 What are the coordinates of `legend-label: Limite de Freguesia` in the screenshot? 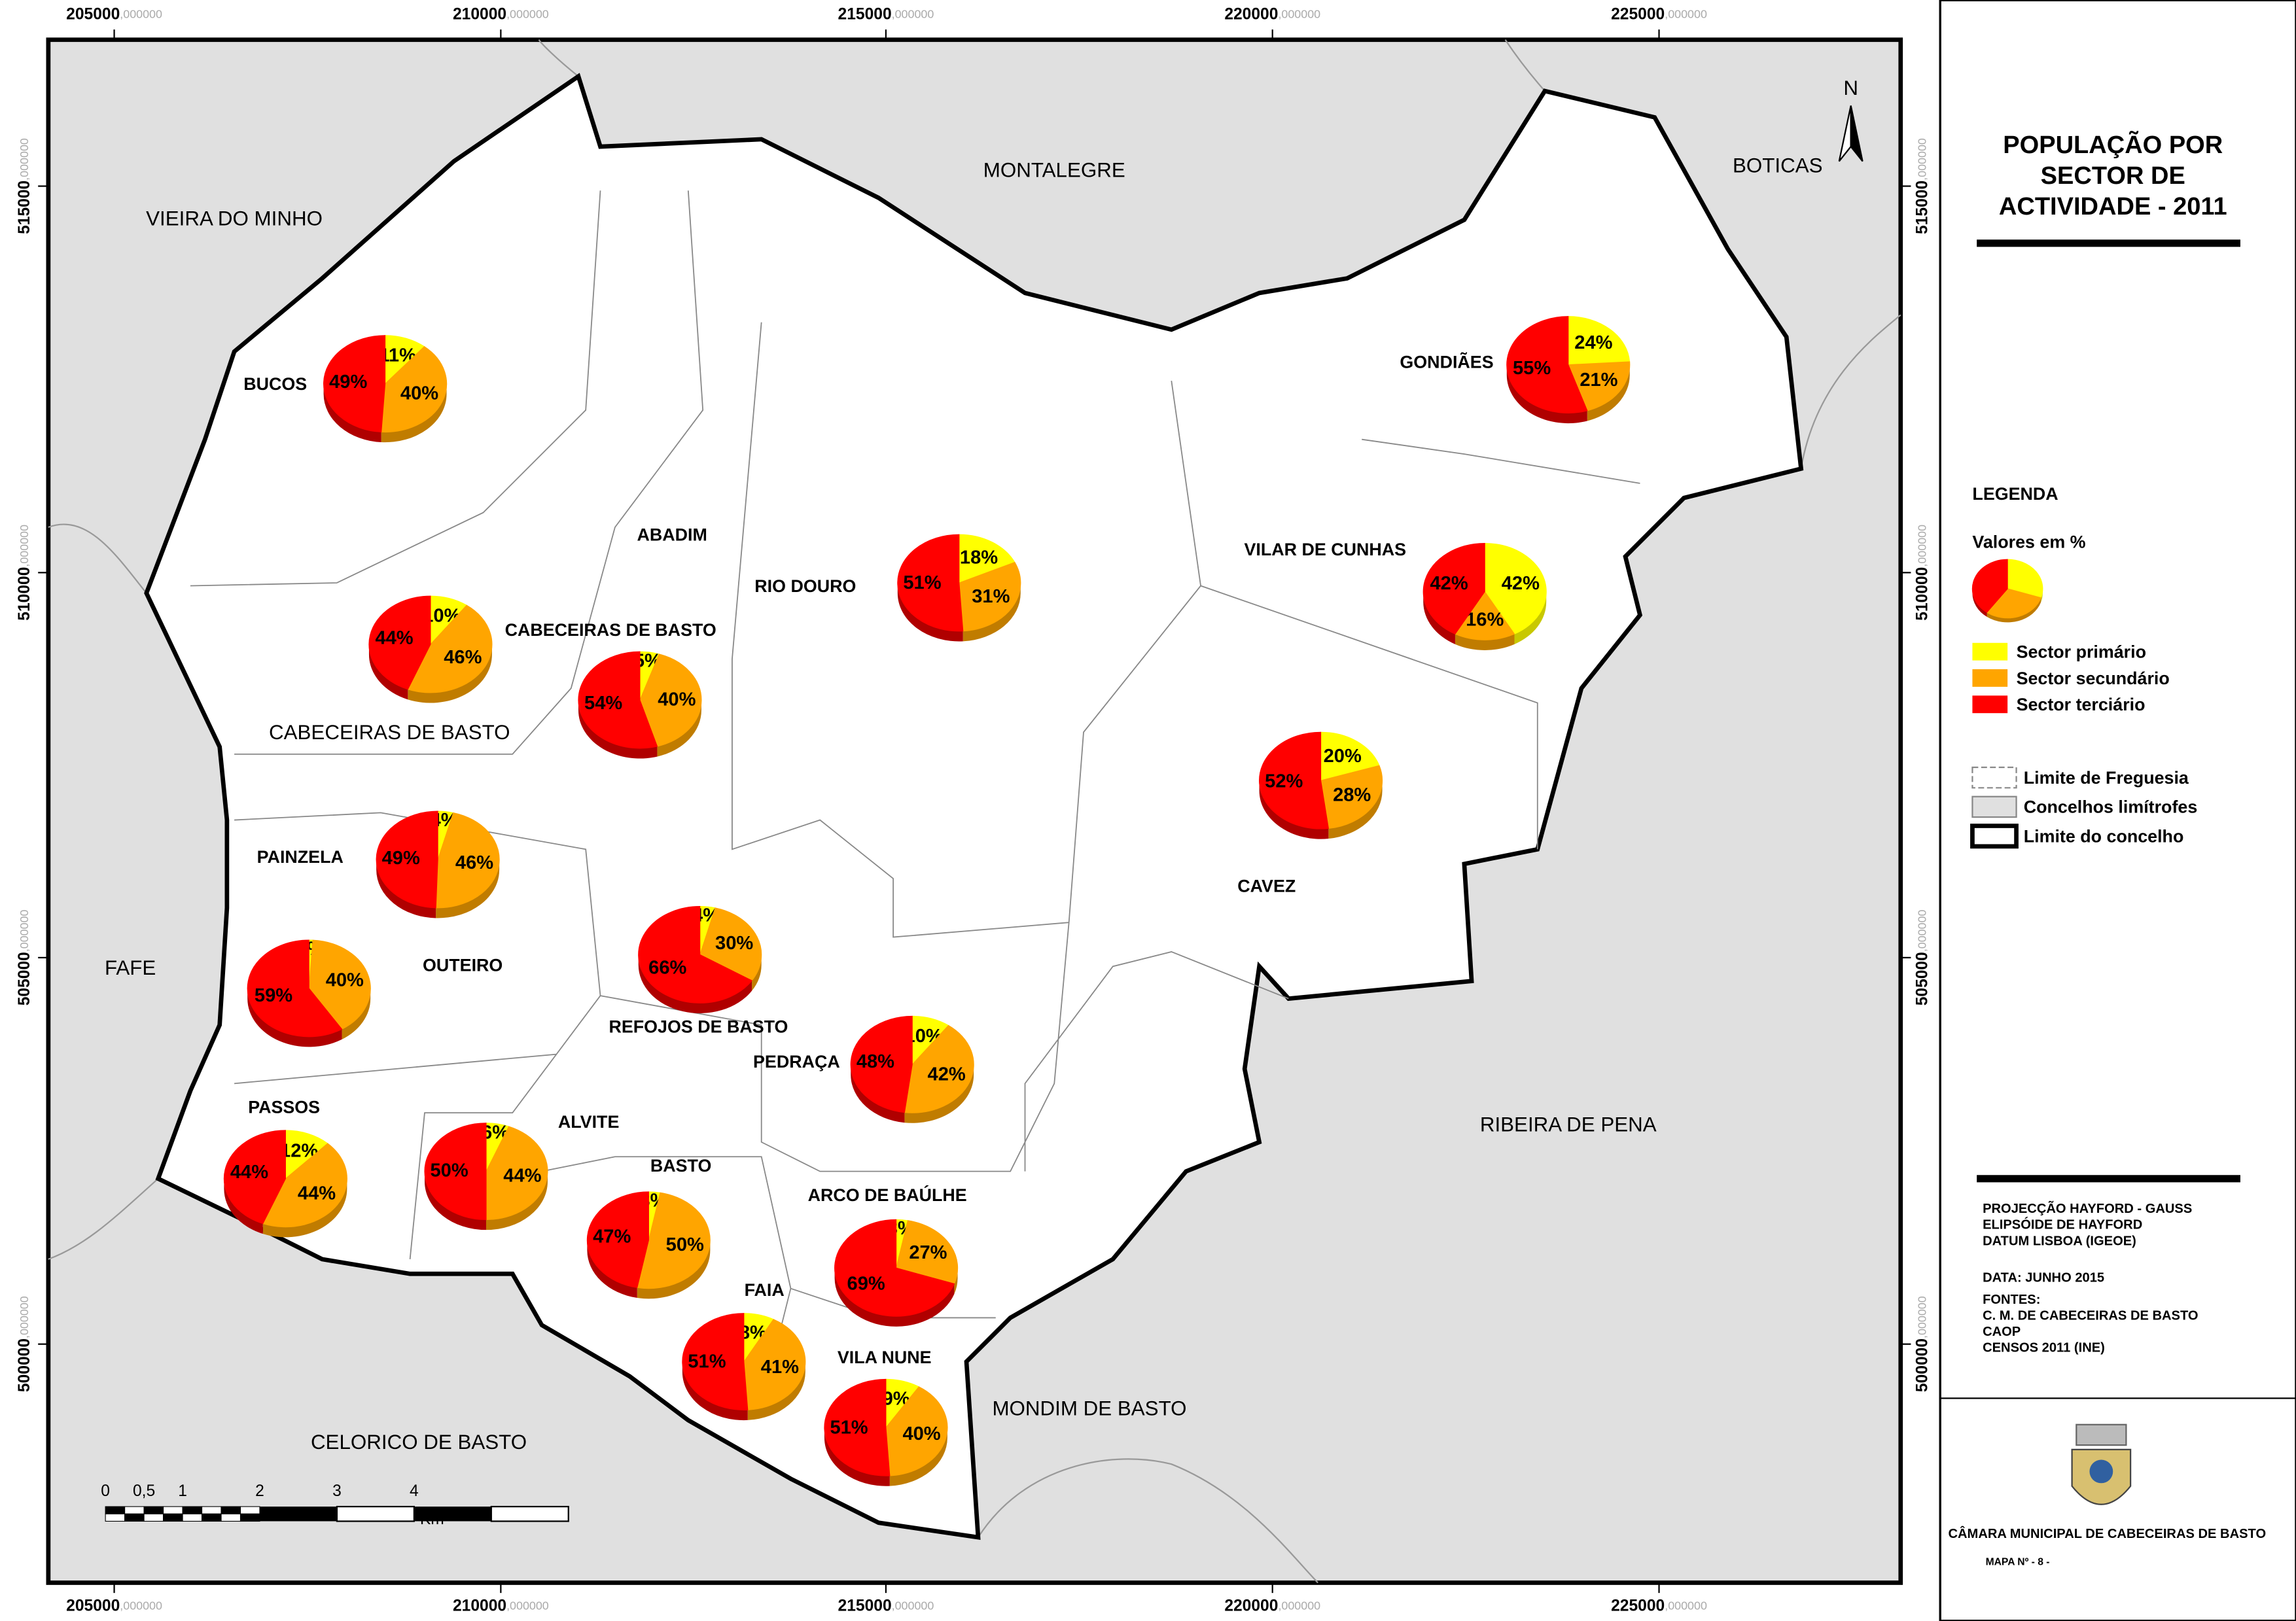 It's located at (2107, 778).